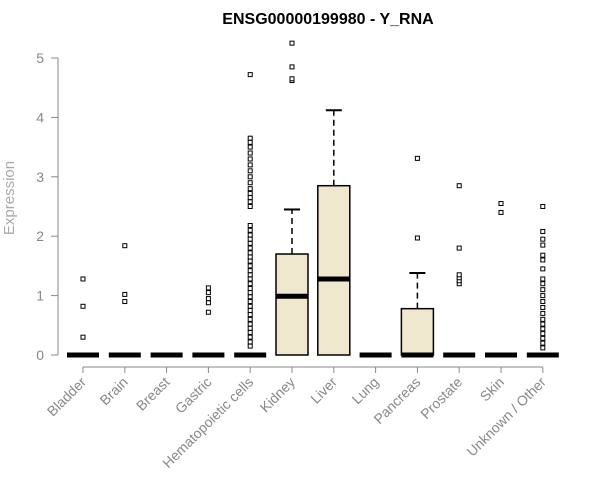 The image size is (600, 500). I want to click on y-axis-label: Expression, so click(9, 198).